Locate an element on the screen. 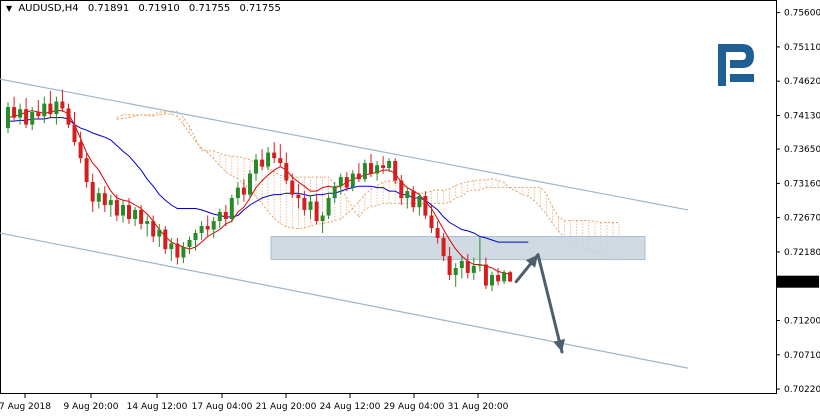 This screenshot has height=416, width=820. x-tick-label: 7 Aug 2018 is located at coordinates (25, 407).